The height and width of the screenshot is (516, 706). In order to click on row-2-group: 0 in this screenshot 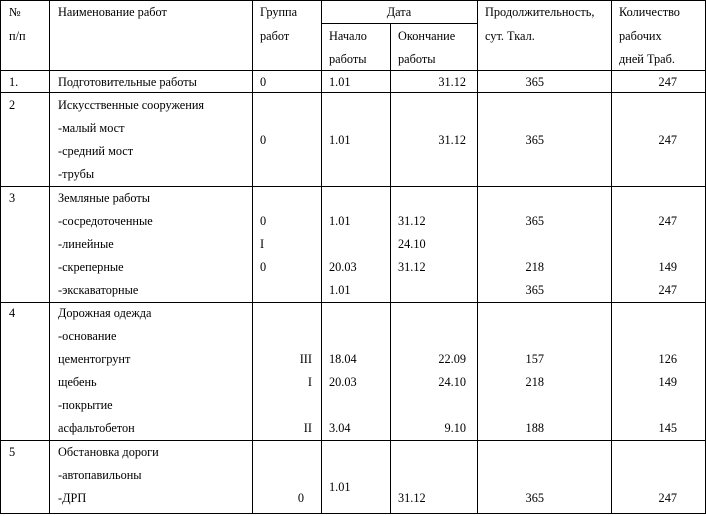, I will do `click(263, 140)`.